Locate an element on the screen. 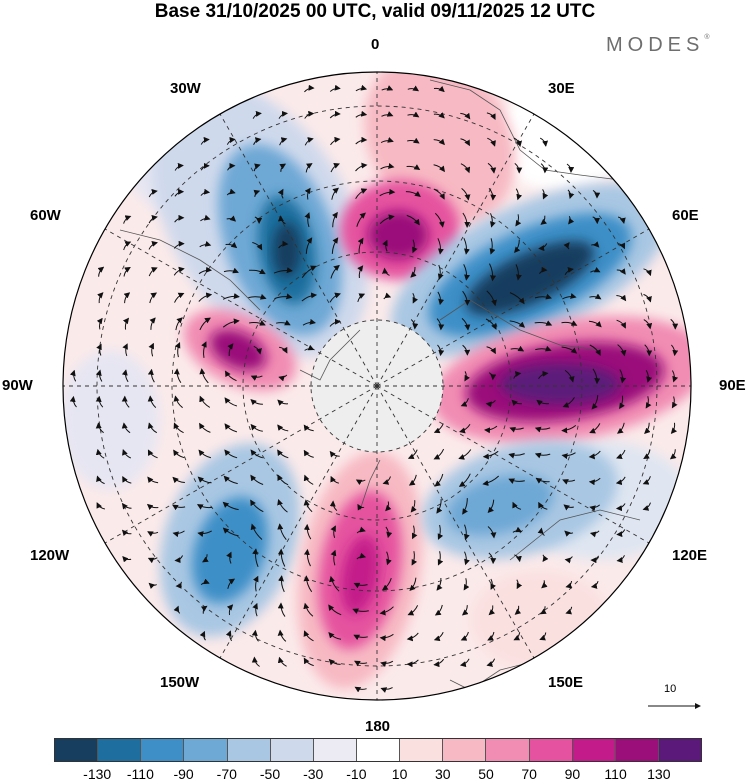  lon-label-180: 180 is located at coordinates (378, 726).